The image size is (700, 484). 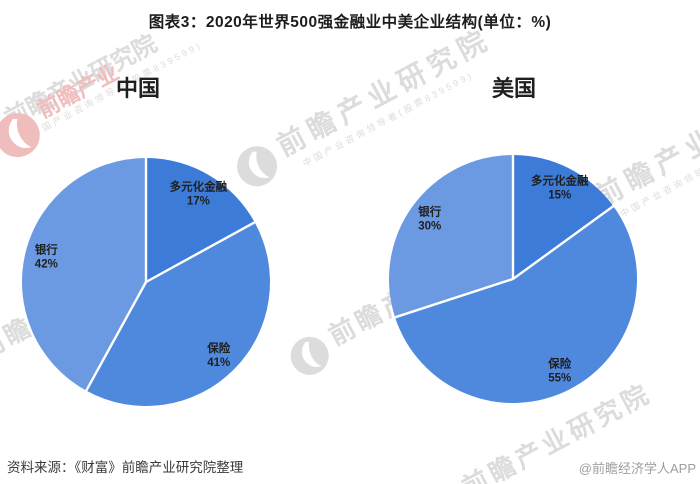 I want to click on slice-label-美国-多元化金融: 多元化金融 15%, so click(x=560, y=187).